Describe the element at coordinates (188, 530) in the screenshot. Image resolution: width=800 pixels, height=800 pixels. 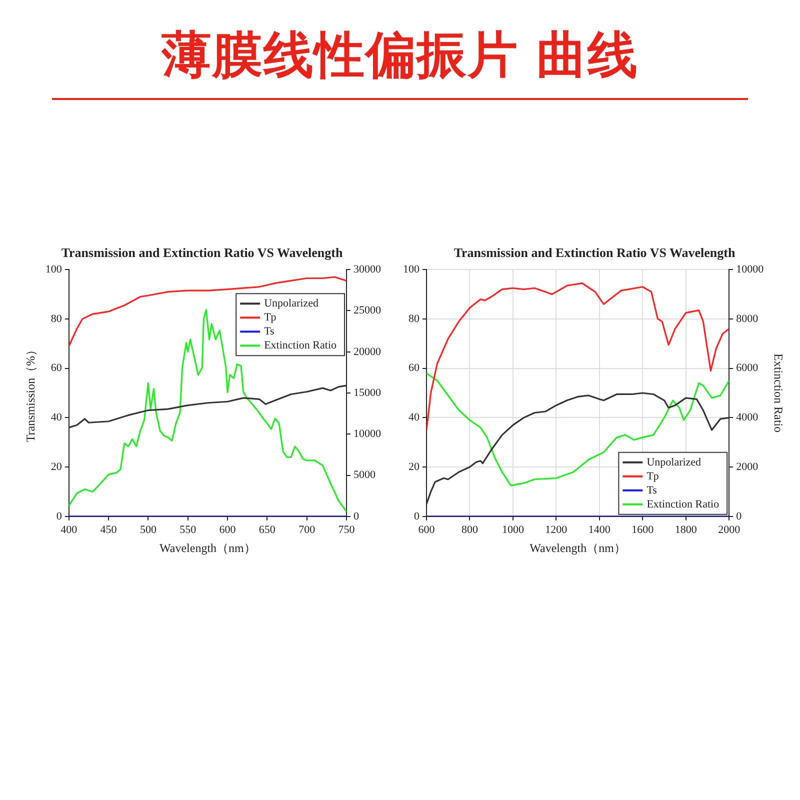
I see `x-tick-label: 550` at that location.